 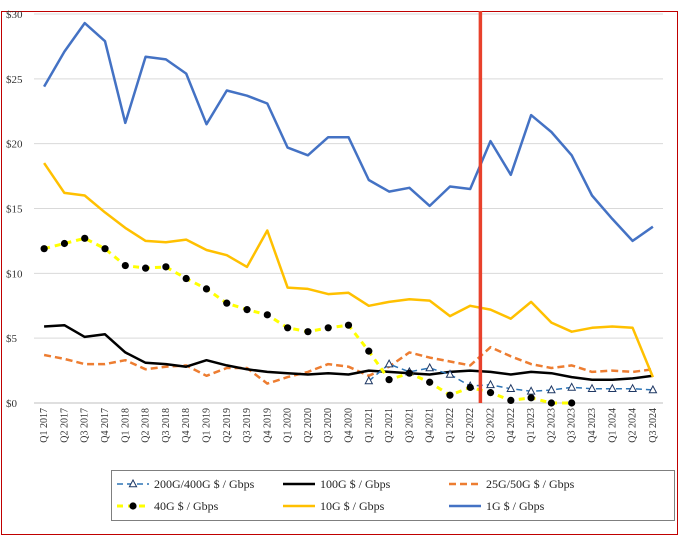 I want to click on x-tick-label: Q1 2022, so click(x=450, y=425).